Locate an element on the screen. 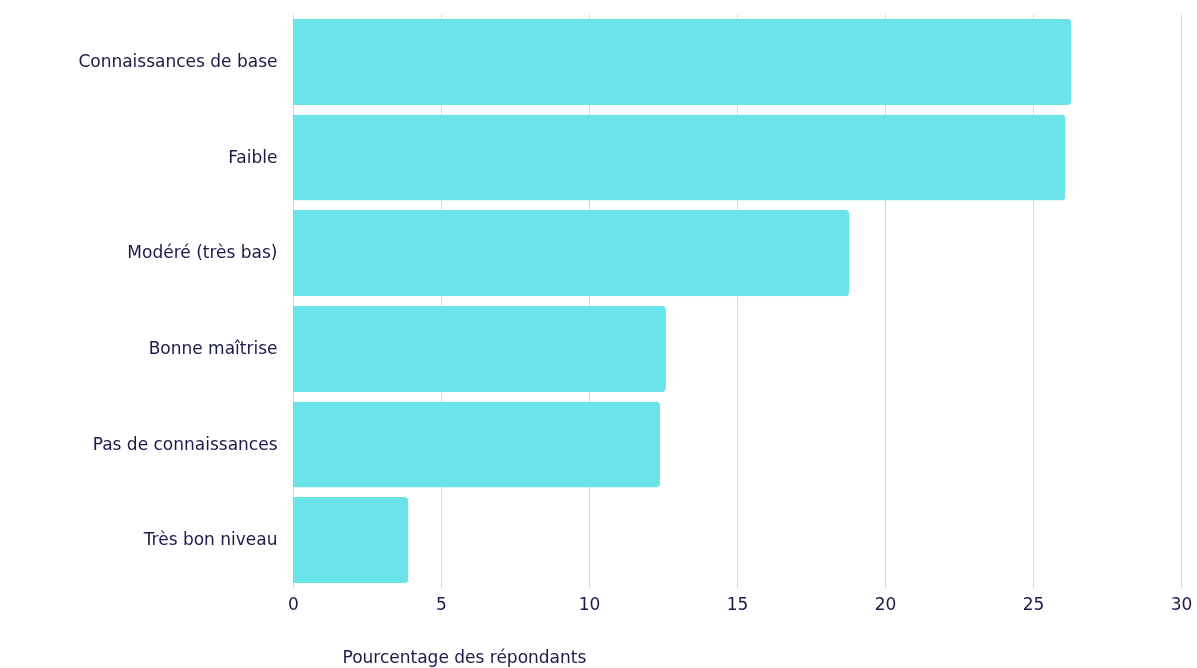  y-tick-label: Faible is located at coordinates (253, 156).